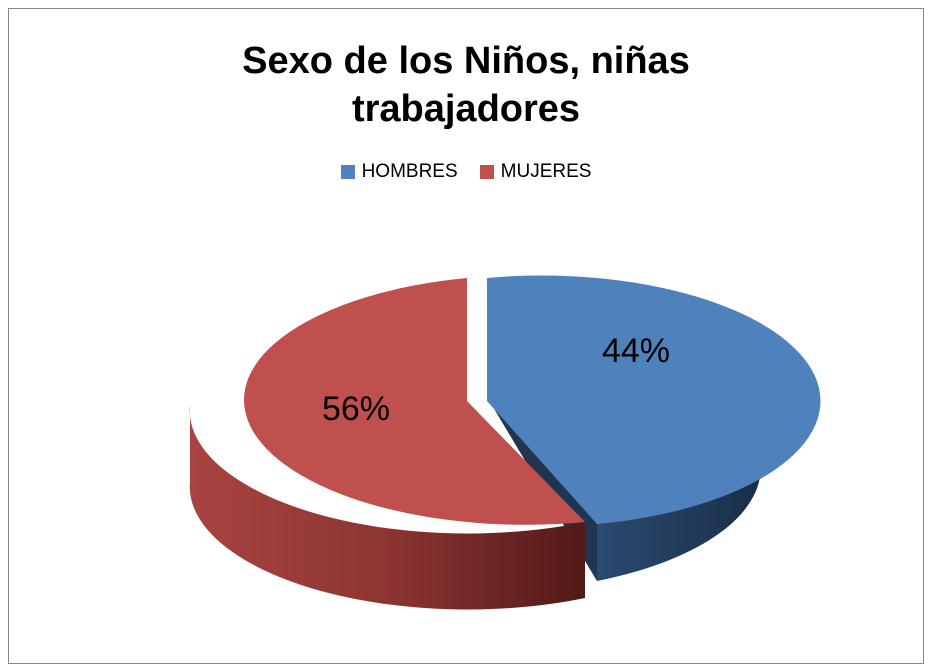 The width and height of the screenshot is (934, 672). Describe the element at coordinates (414, 401) in the screenshot. I see `pie-slice-mujeres-top` at that location.